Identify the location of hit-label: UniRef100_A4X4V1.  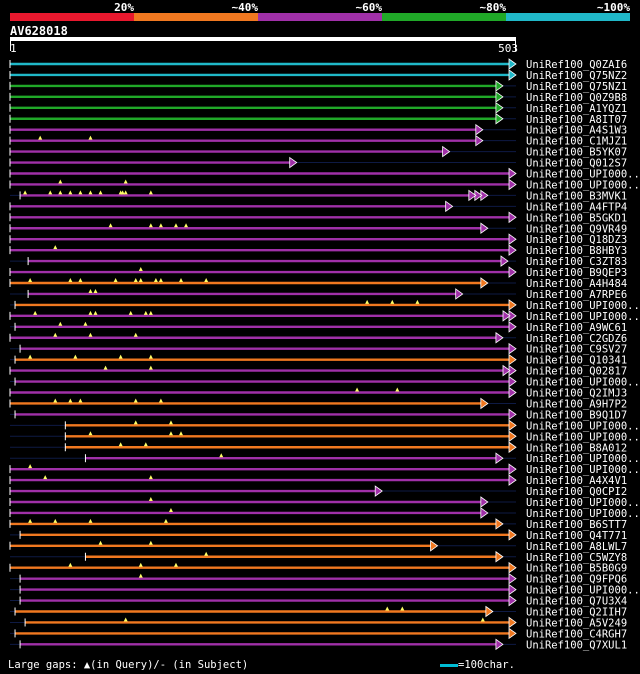
(576, 481).